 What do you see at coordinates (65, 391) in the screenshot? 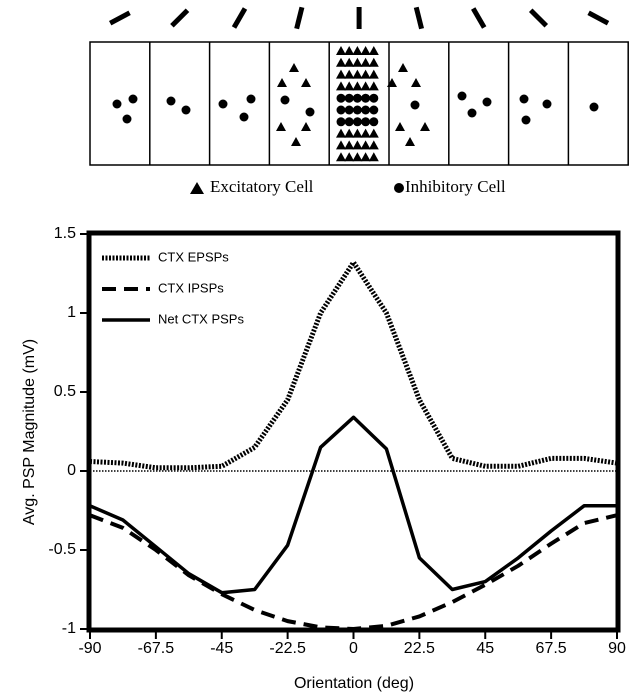
I see `y-tick-label: 0.5` at bounding box center [65, 391].